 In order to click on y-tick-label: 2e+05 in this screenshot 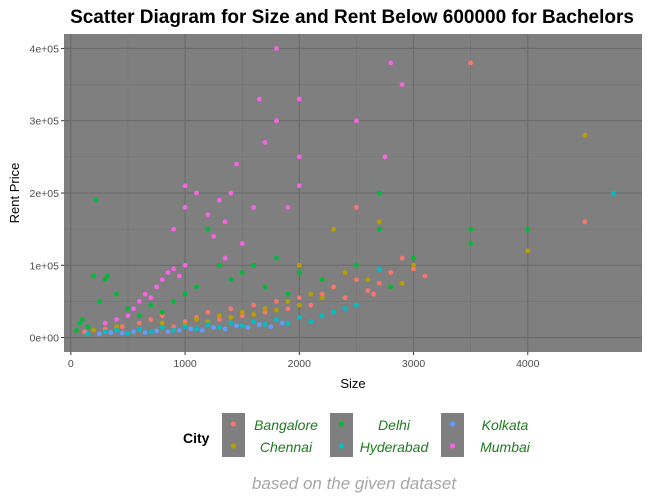, I will do `click(45, 194)`.